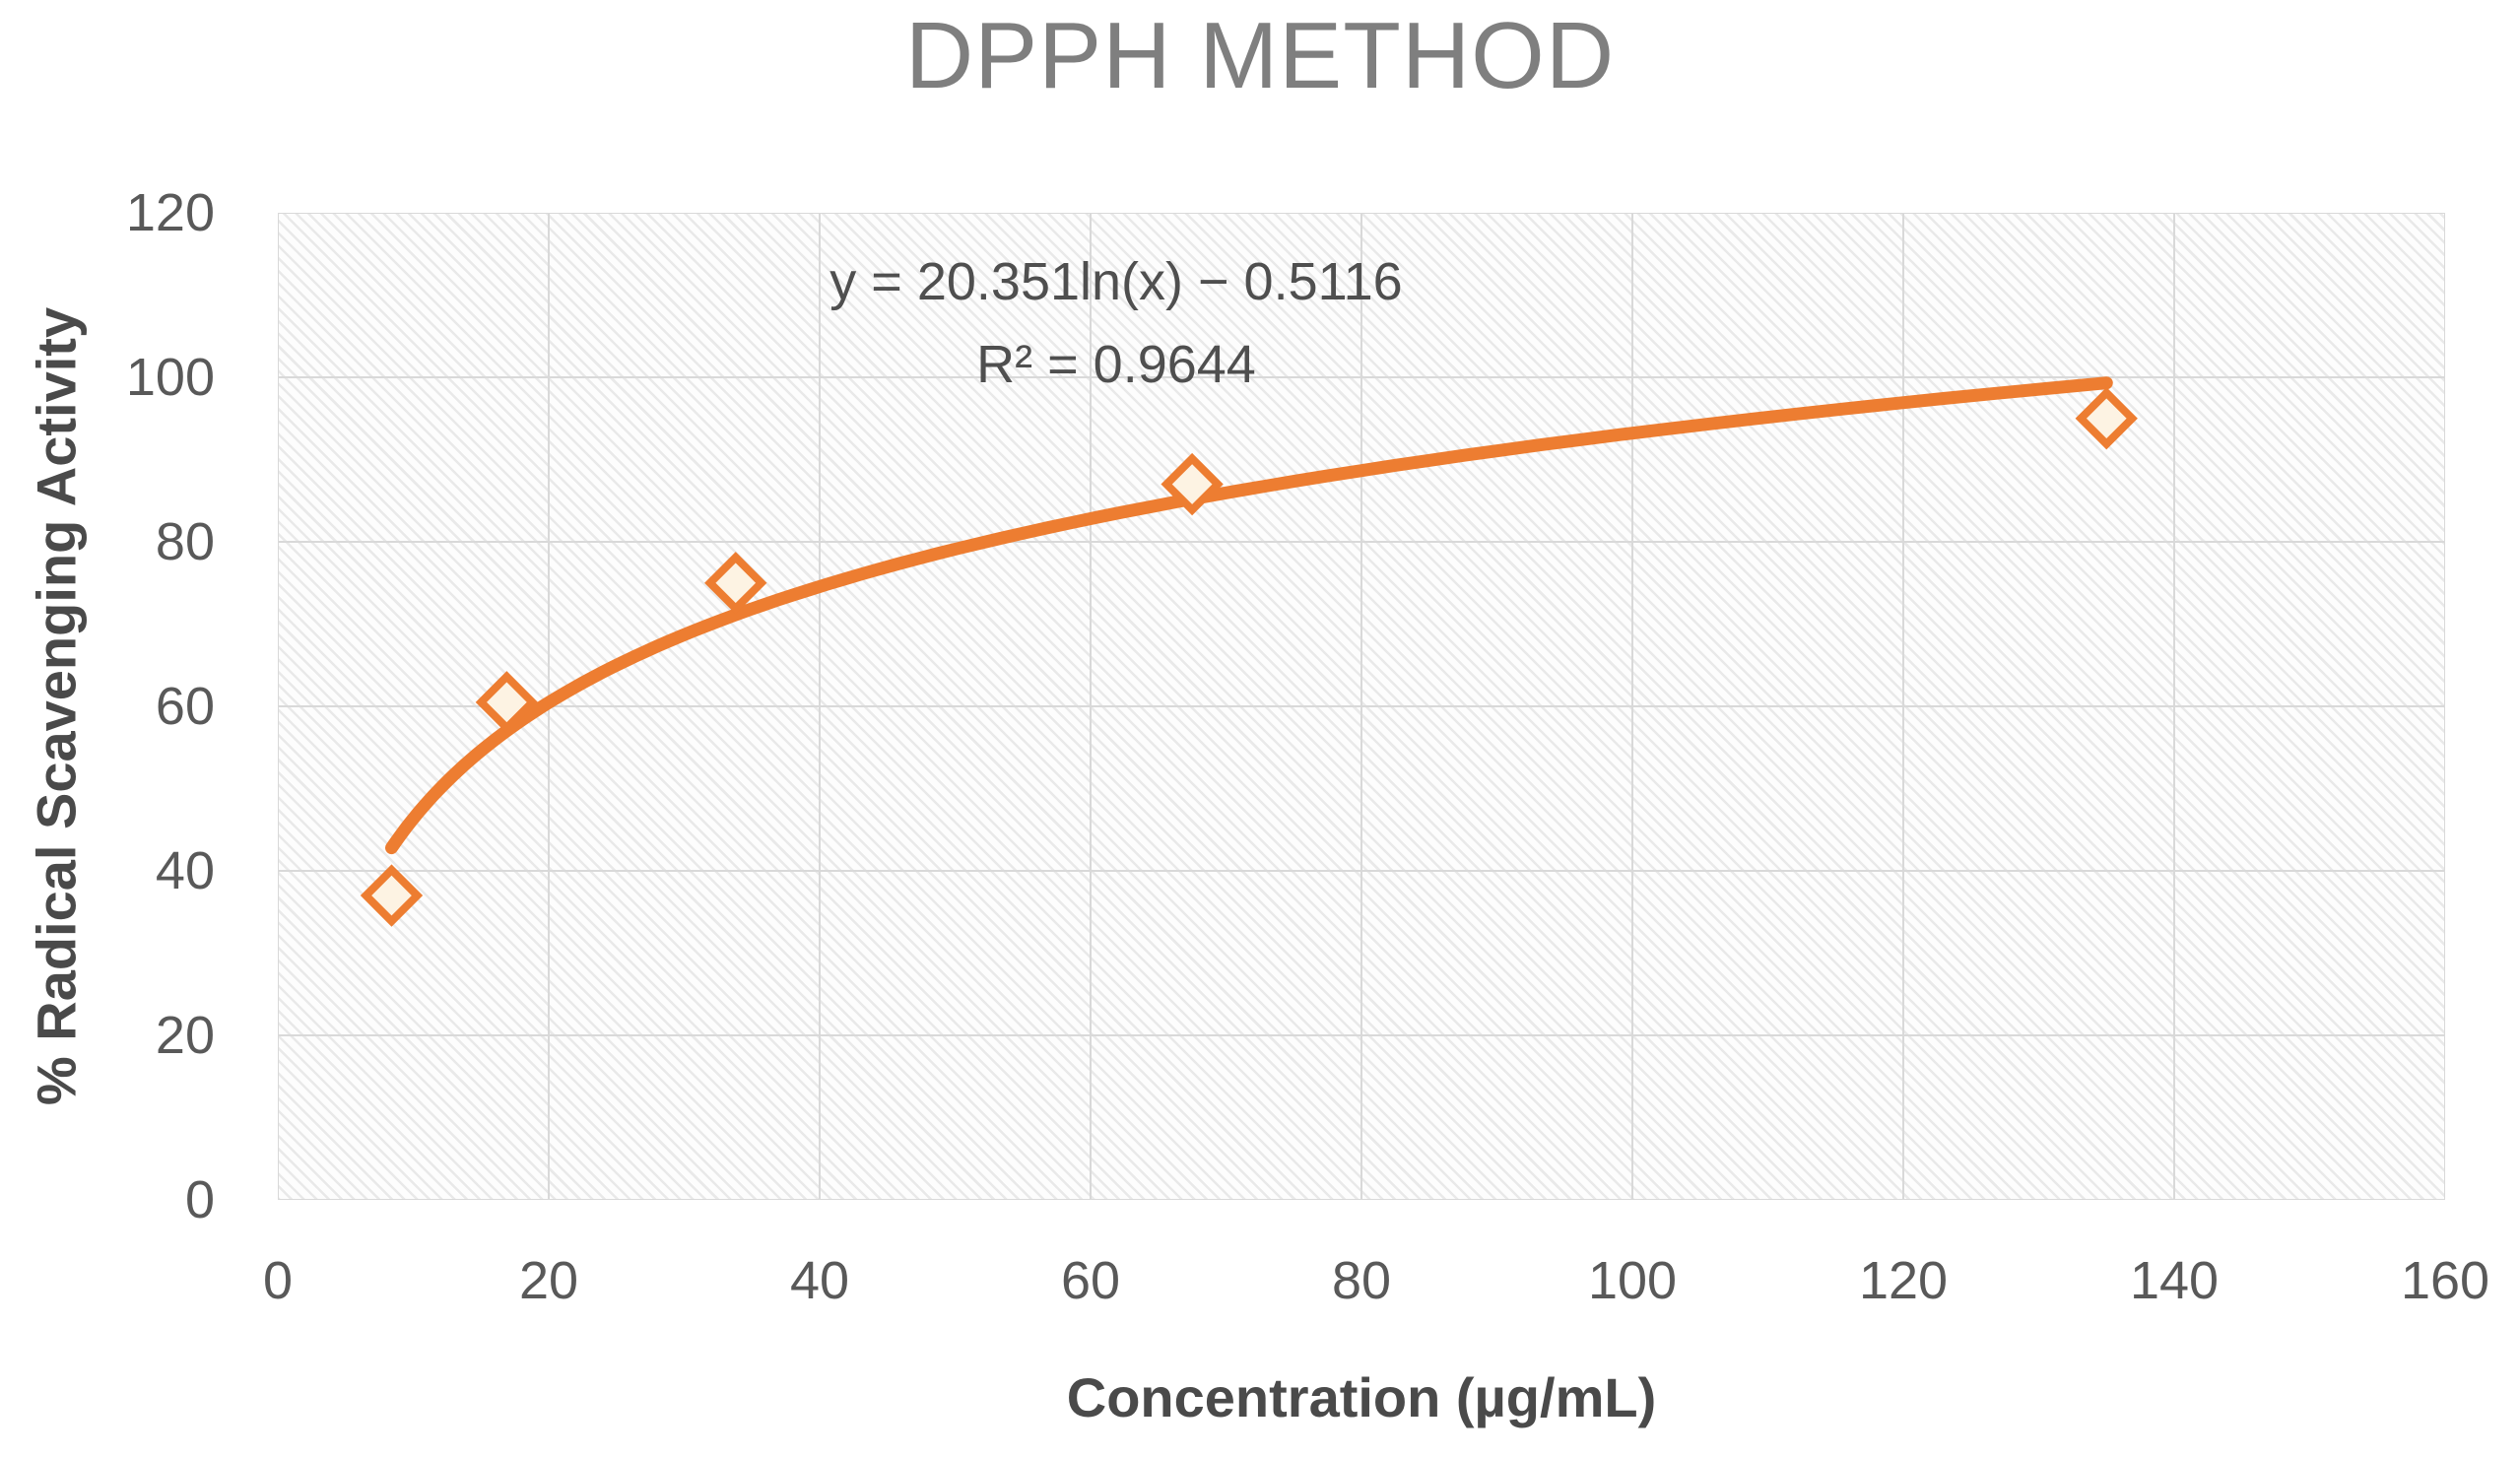  Describe the element at coordinates (1361, 1397) in the screenshot. I see `x-axis-title: Concentration (µg/mL)` at that location.